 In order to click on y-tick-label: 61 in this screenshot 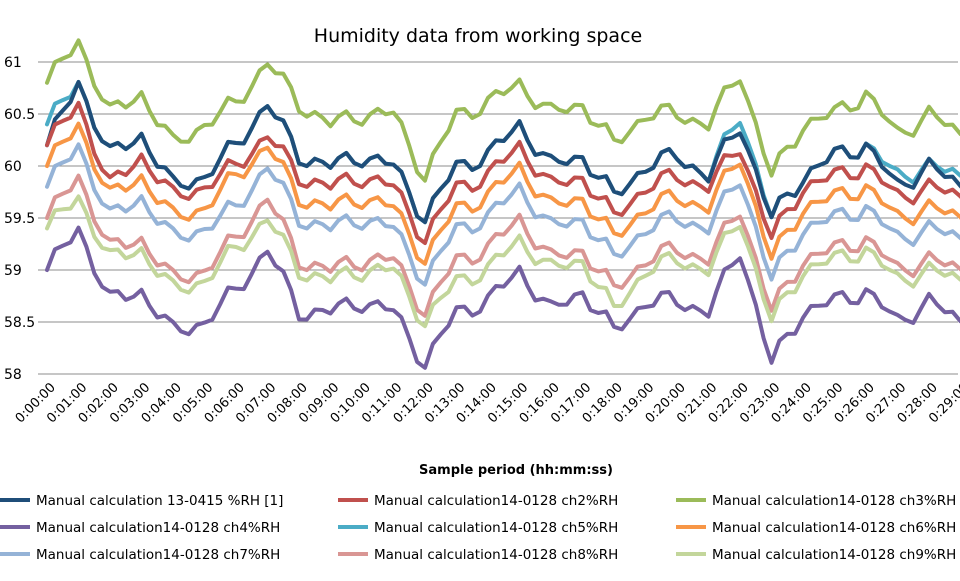, I will do `click(13, 63)`.